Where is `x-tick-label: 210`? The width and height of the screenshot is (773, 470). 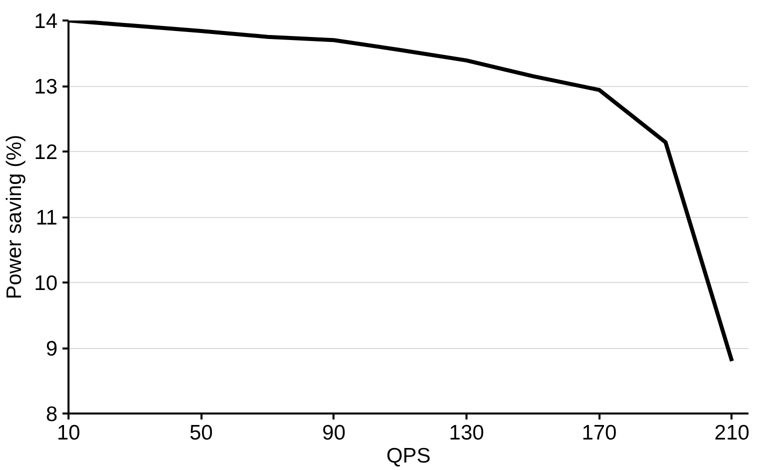
x-tick-label: 210 is located at coordinates (732, 433).